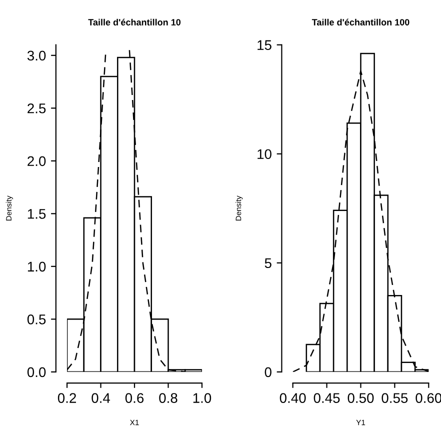  I want to click on x-tick-label: 0.55, so click(395, 398).